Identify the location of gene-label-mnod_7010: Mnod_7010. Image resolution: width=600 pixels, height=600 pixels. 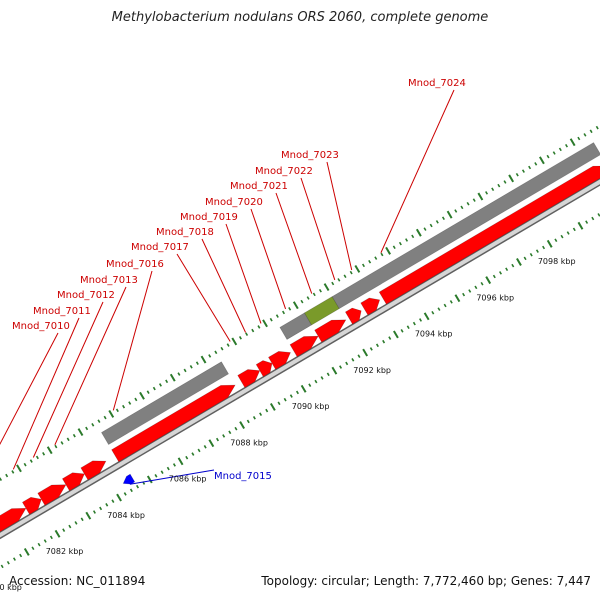
(41, 326).